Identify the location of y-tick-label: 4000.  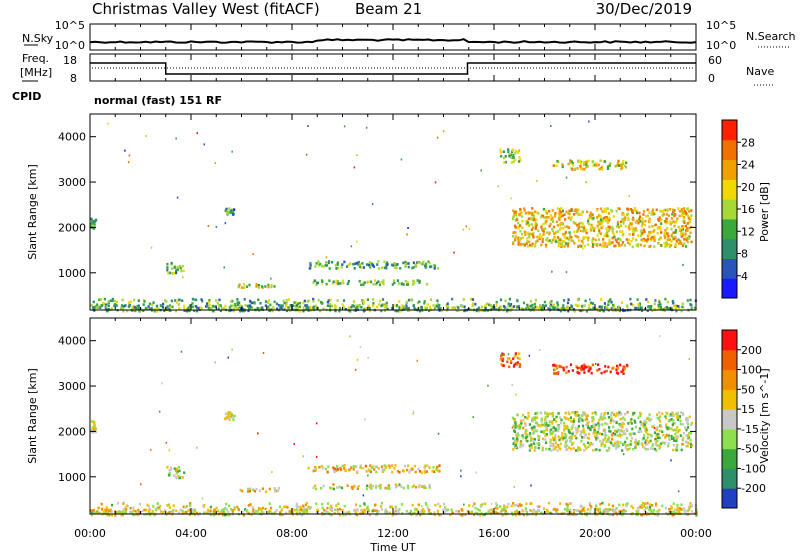
(72, 341).